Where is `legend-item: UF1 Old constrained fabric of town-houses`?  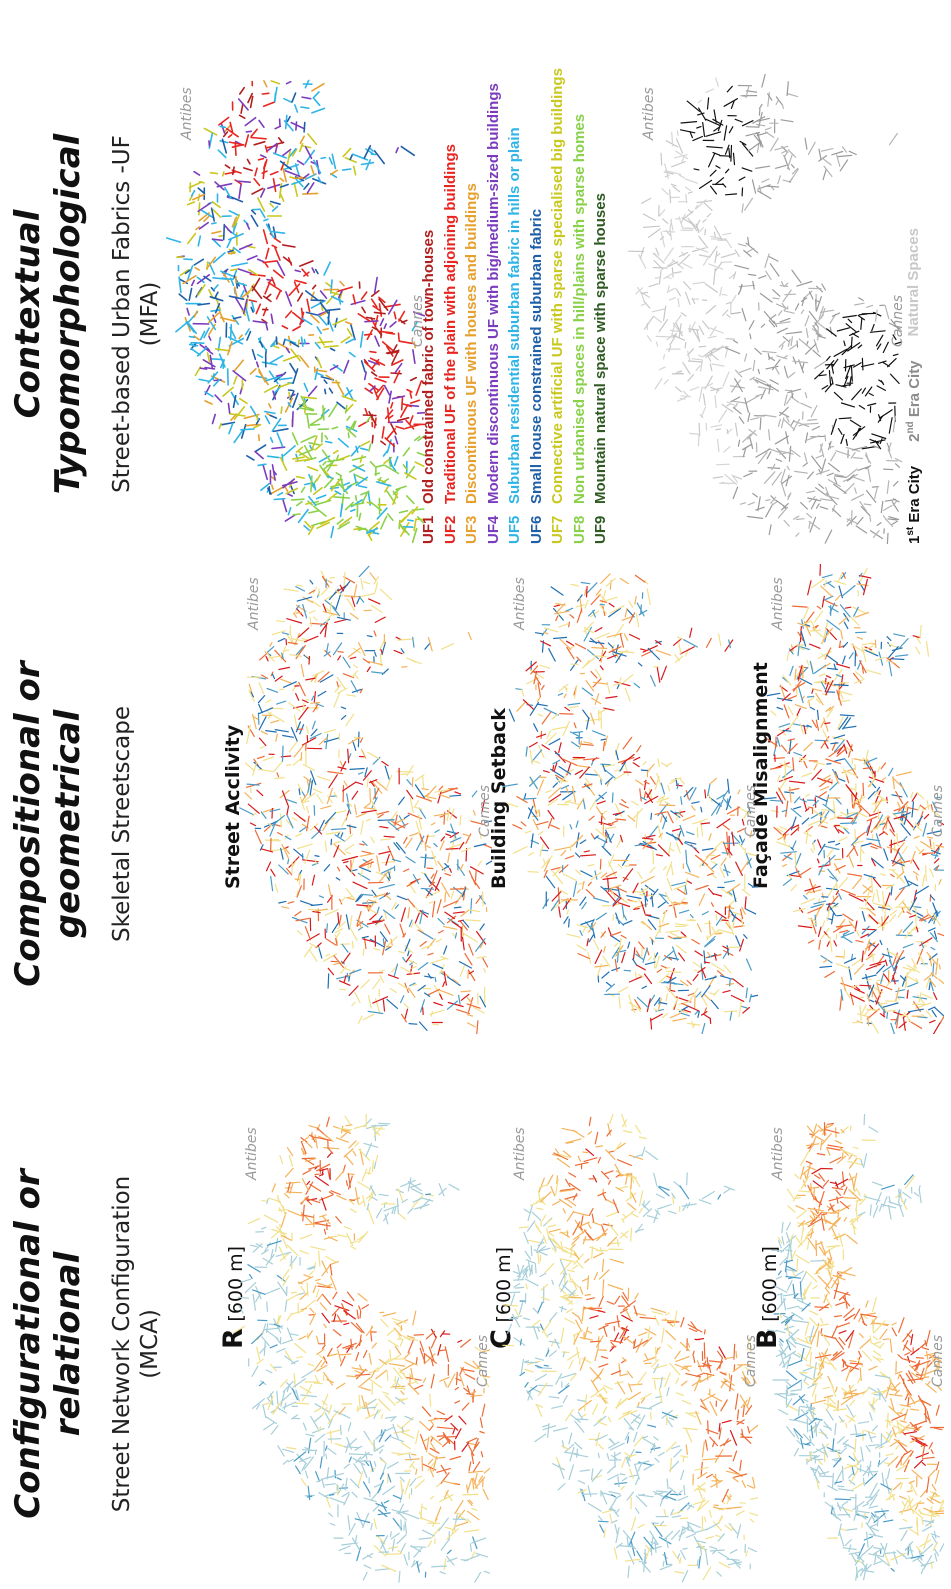 legend-item: UF1 Old constrained fabric of town-houses is located at coordinates (431, 306).